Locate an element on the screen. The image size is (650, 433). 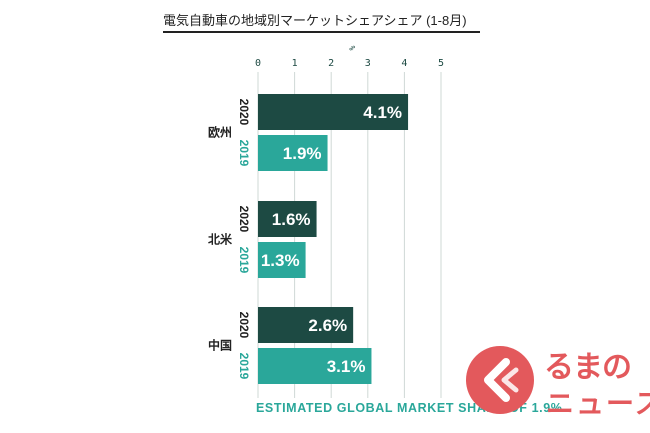
bar-value-label: 4.1% is located at coordinates (382, 112).